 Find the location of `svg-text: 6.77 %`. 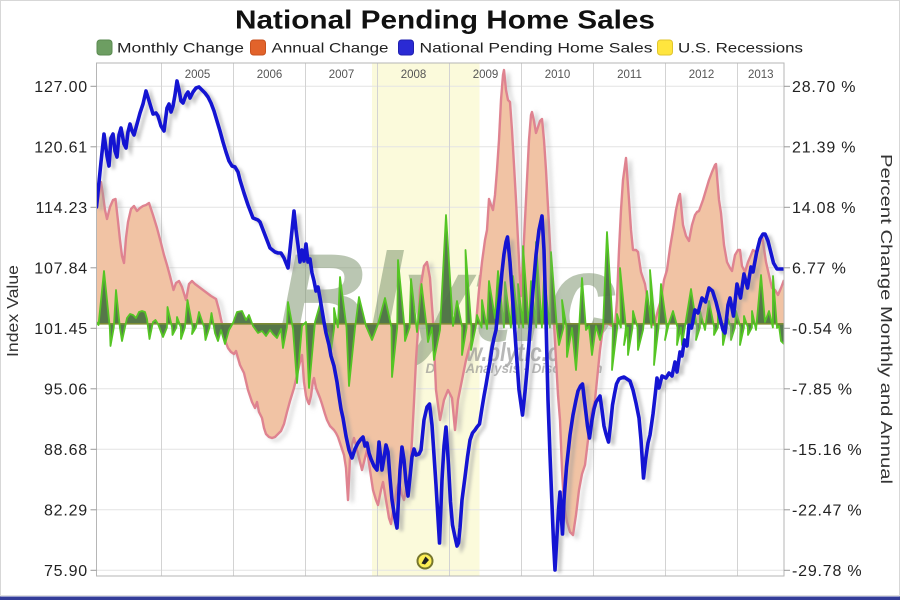

svg-text: 6.77 % is located at coordinates (819, 268).